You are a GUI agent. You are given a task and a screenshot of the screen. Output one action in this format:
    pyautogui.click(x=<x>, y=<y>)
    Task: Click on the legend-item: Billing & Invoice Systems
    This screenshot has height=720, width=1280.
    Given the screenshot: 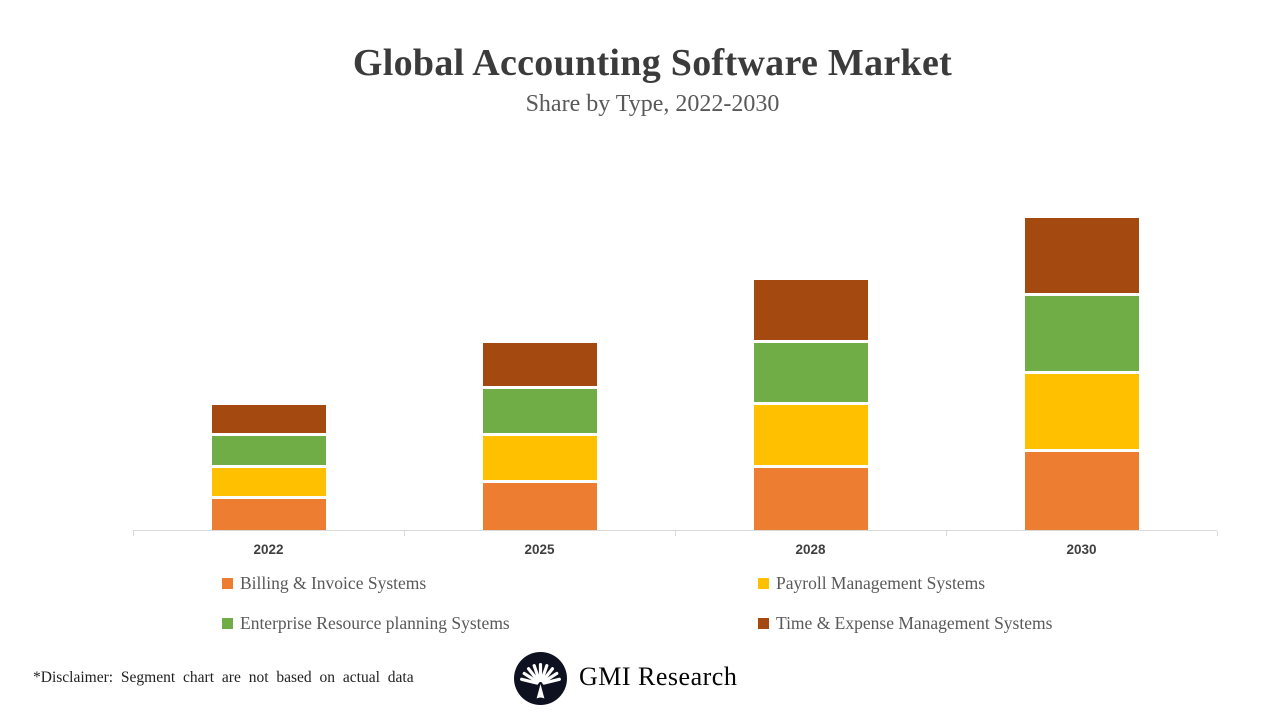 What is the action you would take?
    pyautogui.click(x=490, y=583)
    